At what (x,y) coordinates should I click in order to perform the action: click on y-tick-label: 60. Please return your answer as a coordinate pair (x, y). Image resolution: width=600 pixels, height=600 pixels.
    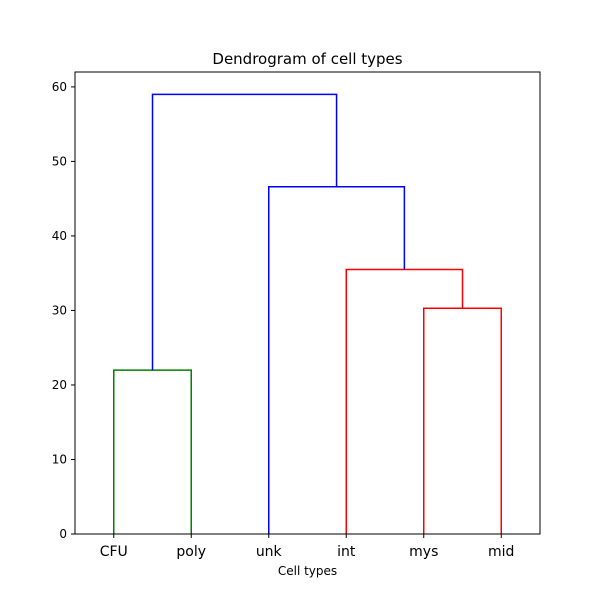
    Looking at the image, I should click on (59, 87).